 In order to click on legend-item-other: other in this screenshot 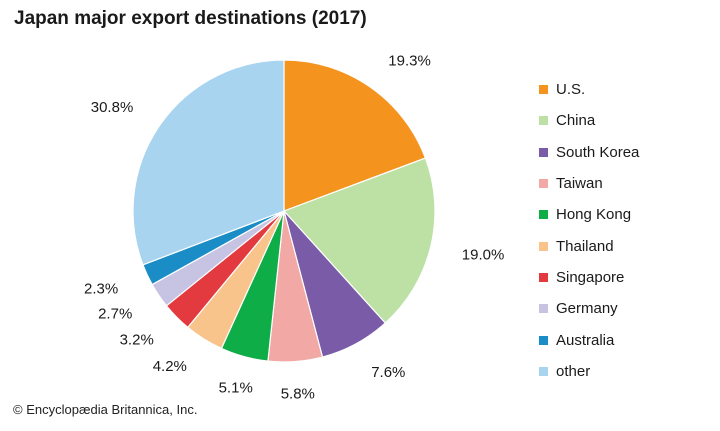, I will do `click(589, 371)`.